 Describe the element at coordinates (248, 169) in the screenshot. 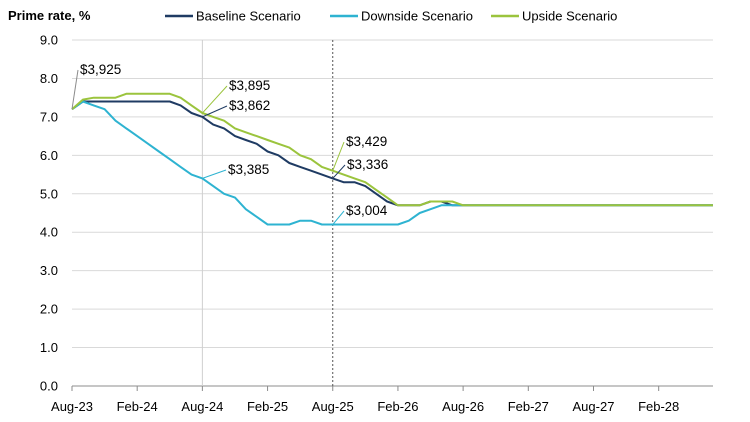

I see `annotation-label: $3,385` at that location.